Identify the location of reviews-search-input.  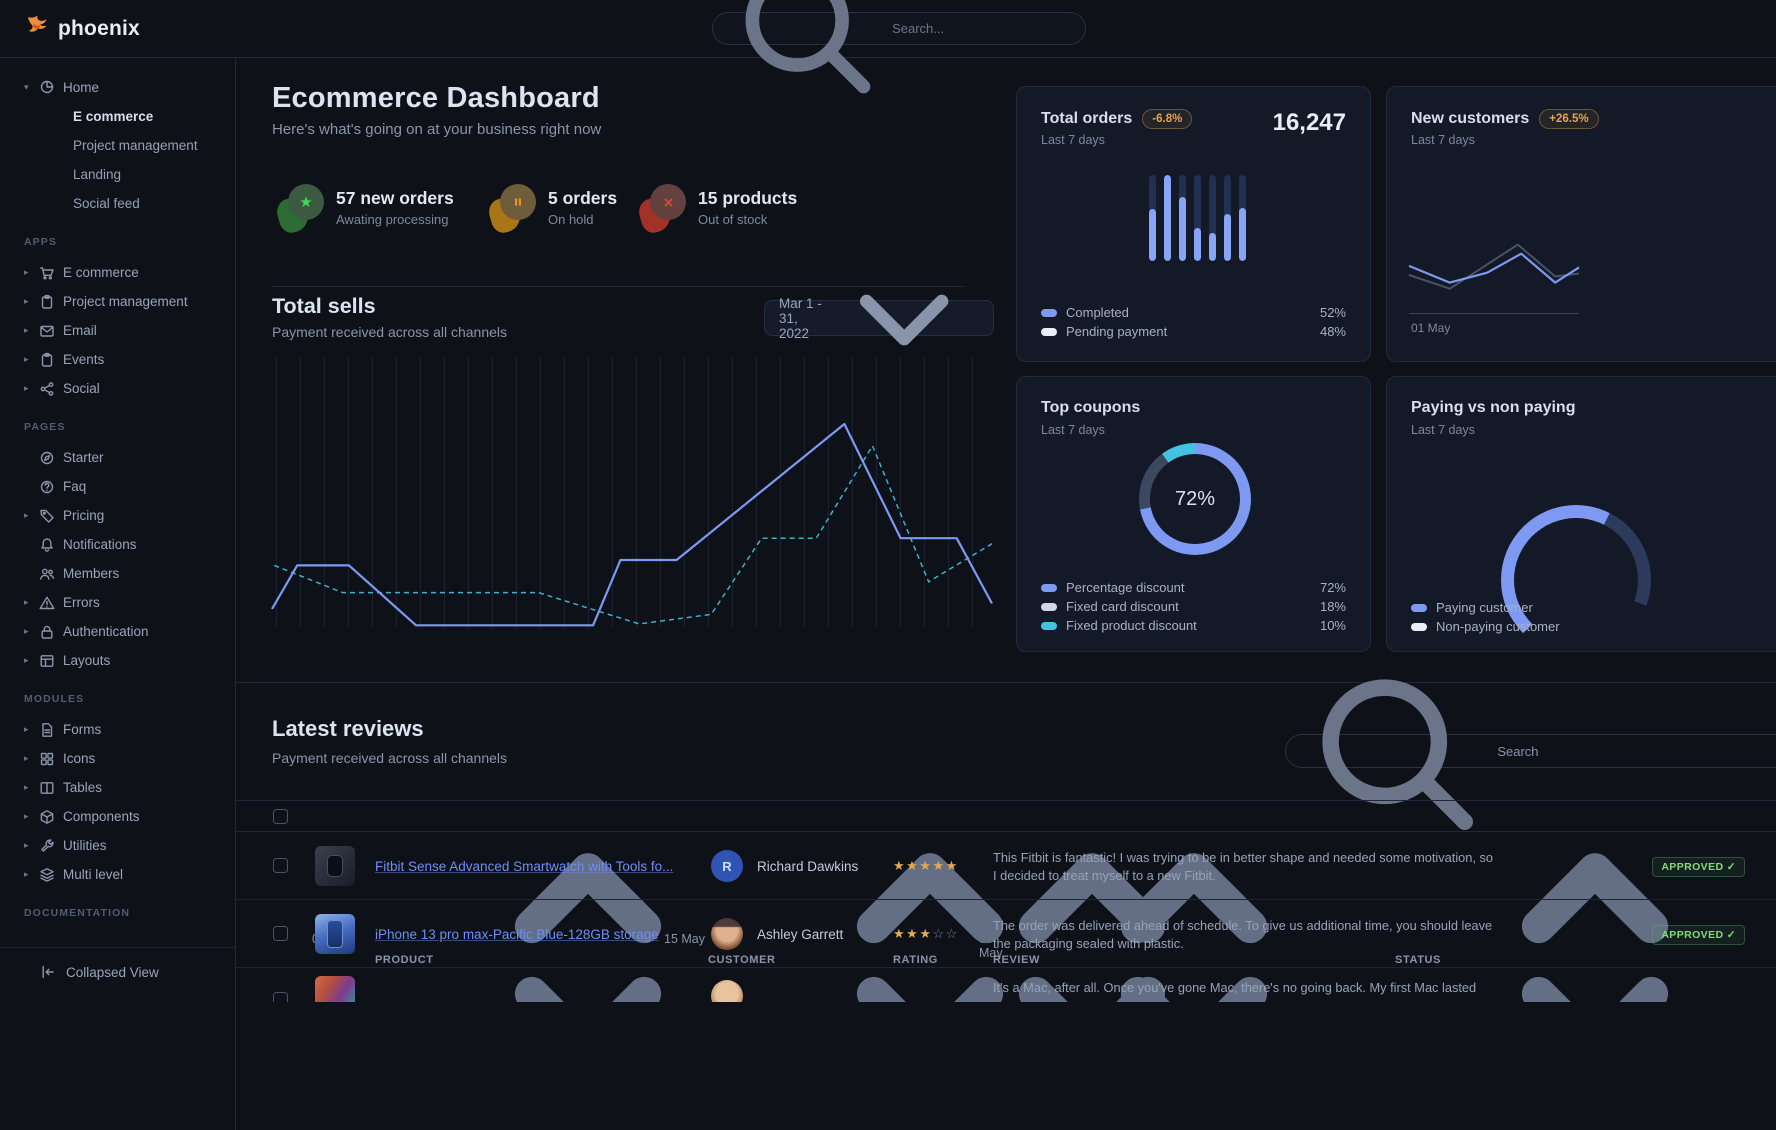
(1636, 751).